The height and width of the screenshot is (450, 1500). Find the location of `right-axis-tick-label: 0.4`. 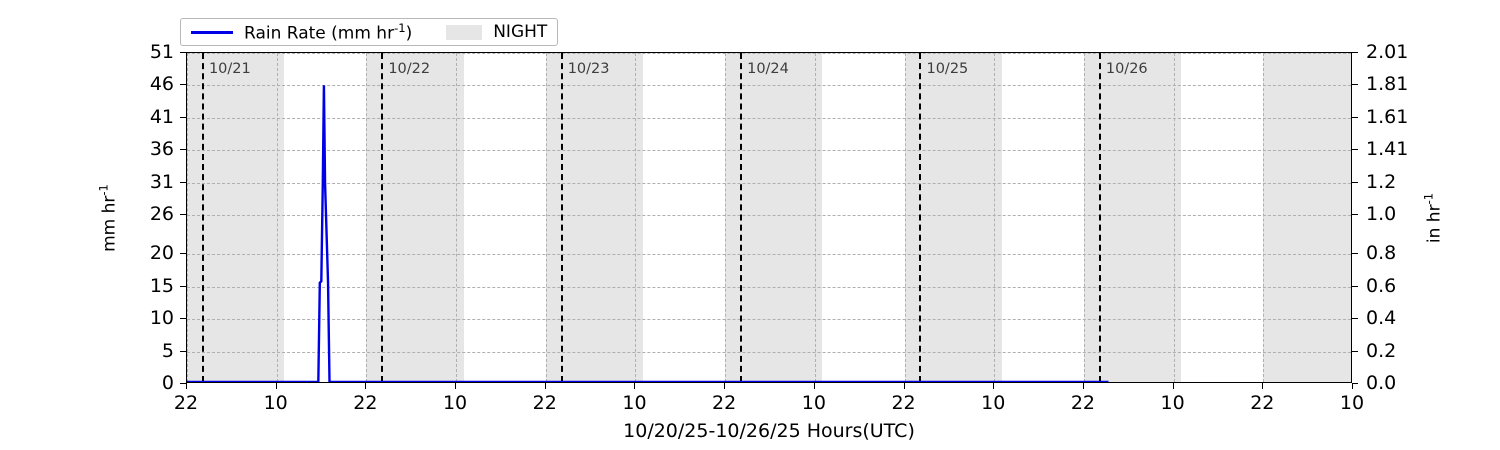

right-axis-tick-label: 0.4 is located at coordinates (1381, 318).